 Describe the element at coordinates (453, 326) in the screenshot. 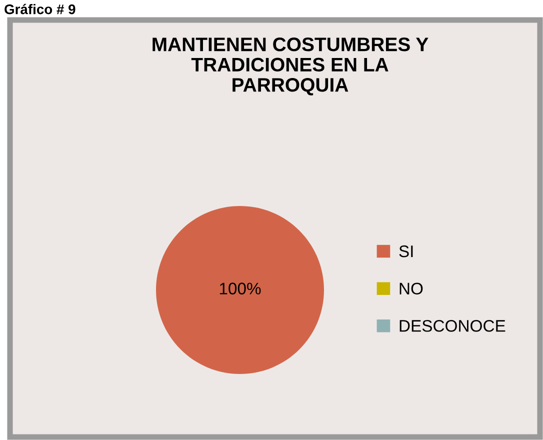

I see `legend-label: DESCONOCE` at that location.